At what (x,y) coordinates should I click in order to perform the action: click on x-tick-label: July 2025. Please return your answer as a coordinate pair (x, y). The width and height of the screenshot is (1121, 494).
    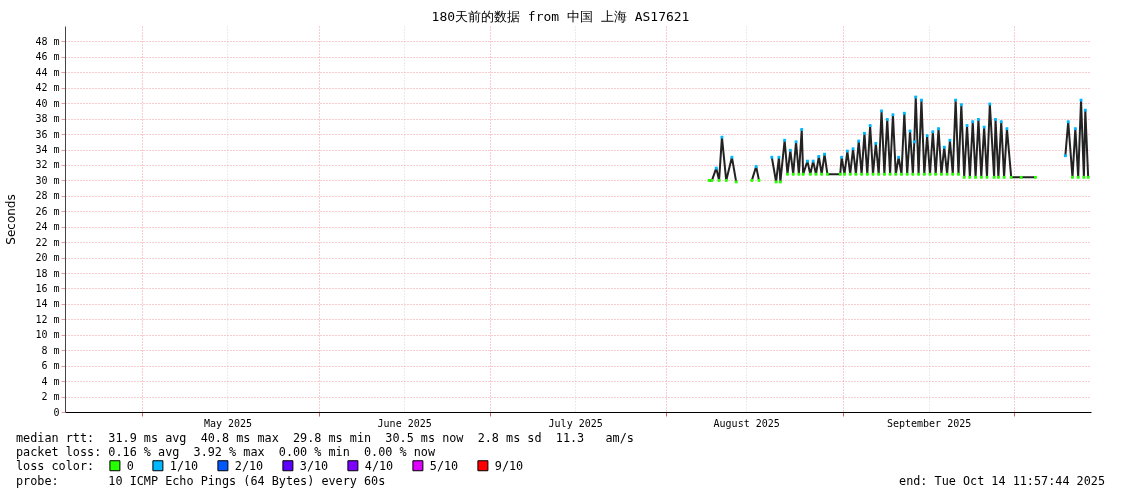
    Looking at the image, I should click on (575, 423).